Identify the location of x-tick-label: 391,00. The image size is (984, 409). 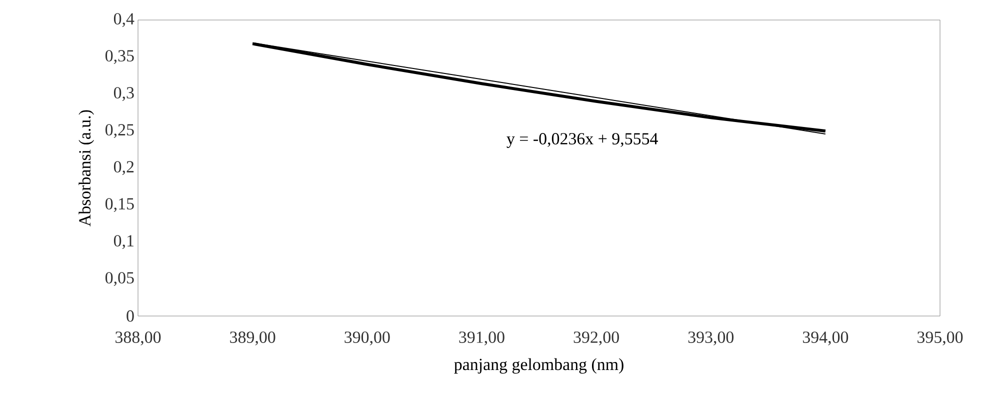
(481, 339).